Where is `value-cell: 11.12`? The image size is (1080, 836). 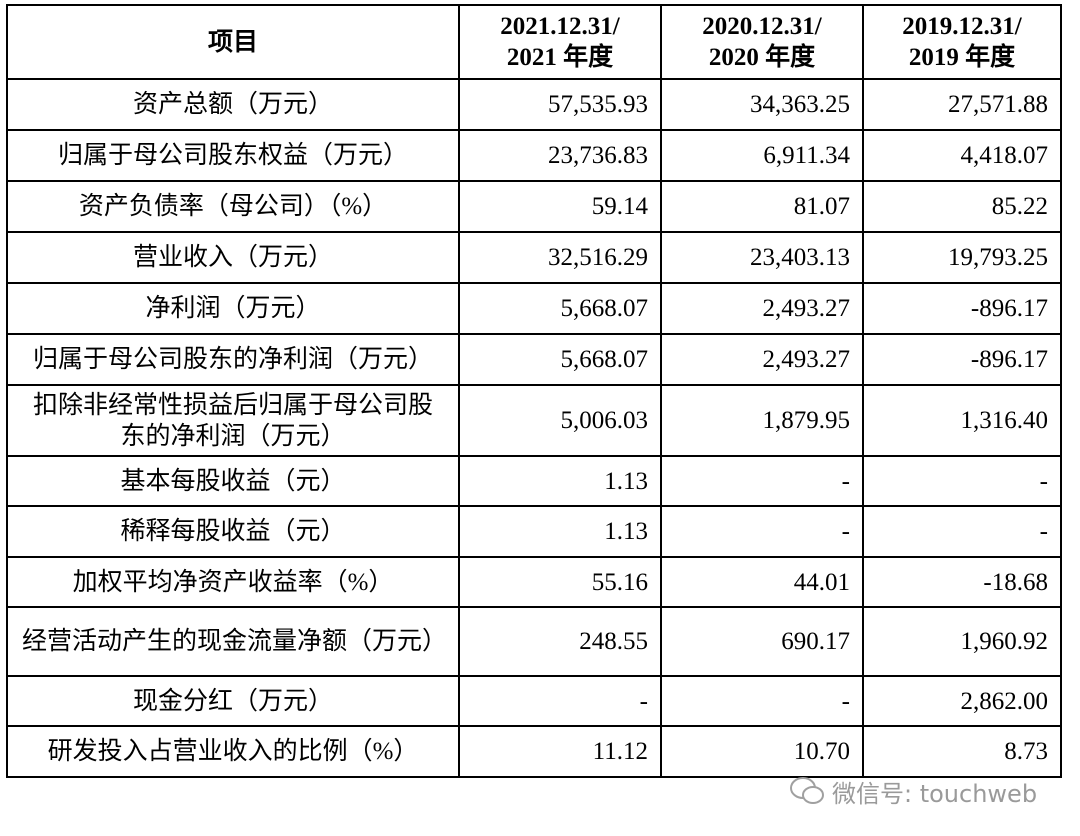
value-cell: 11.12 is located at coordinates (560, 751).